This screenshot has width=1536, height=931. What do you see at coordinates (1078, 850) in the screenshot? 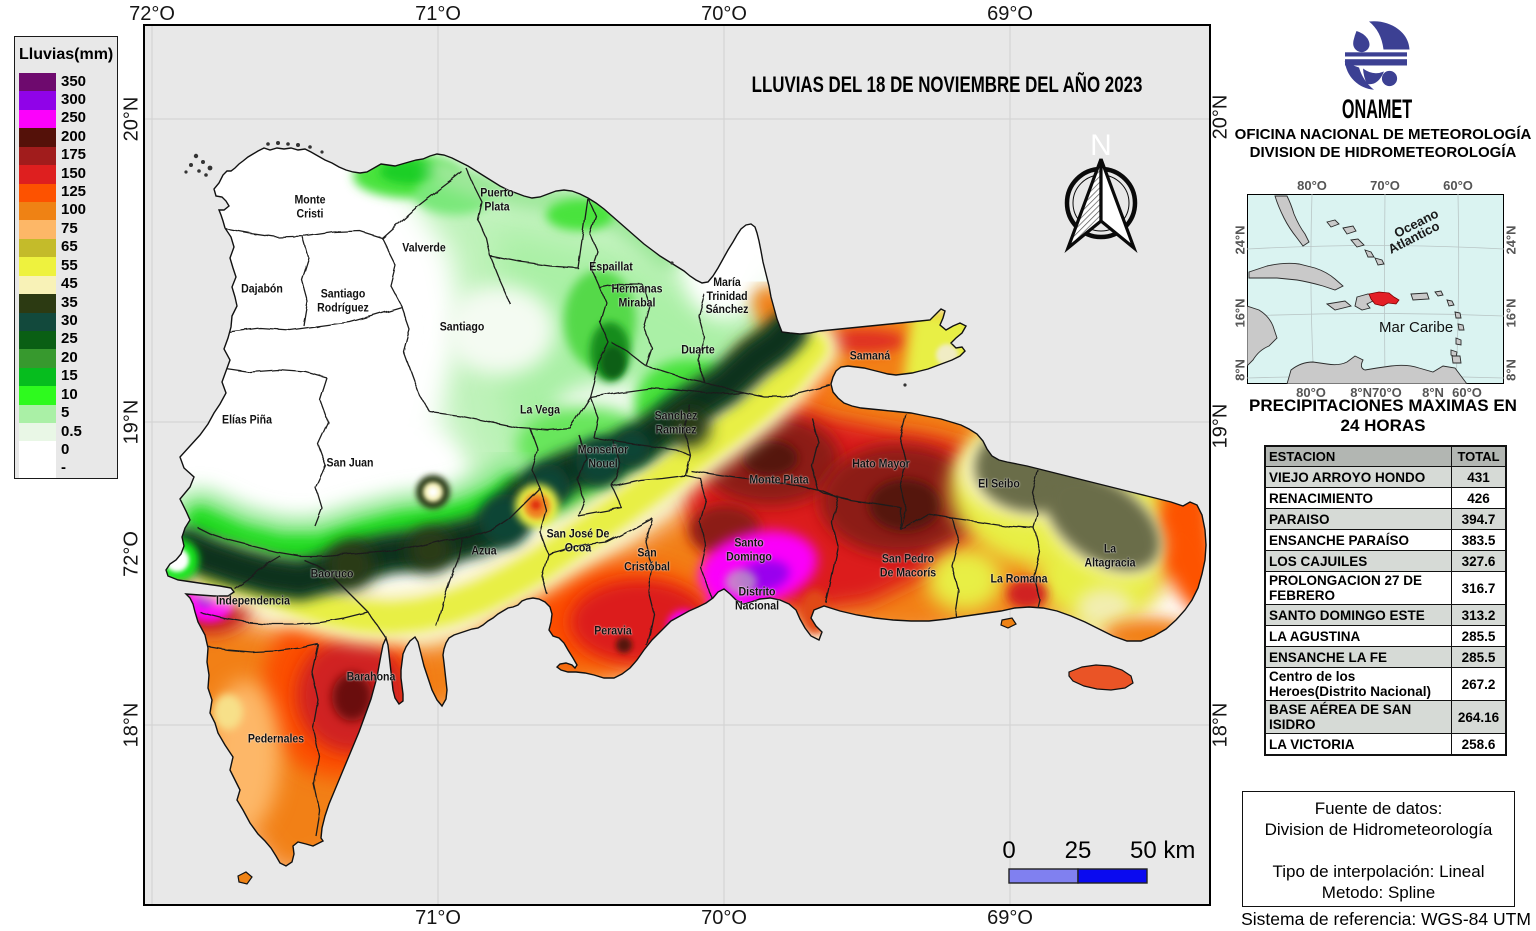
I see `svg-text: 25` at bounding box center [1078, 850].